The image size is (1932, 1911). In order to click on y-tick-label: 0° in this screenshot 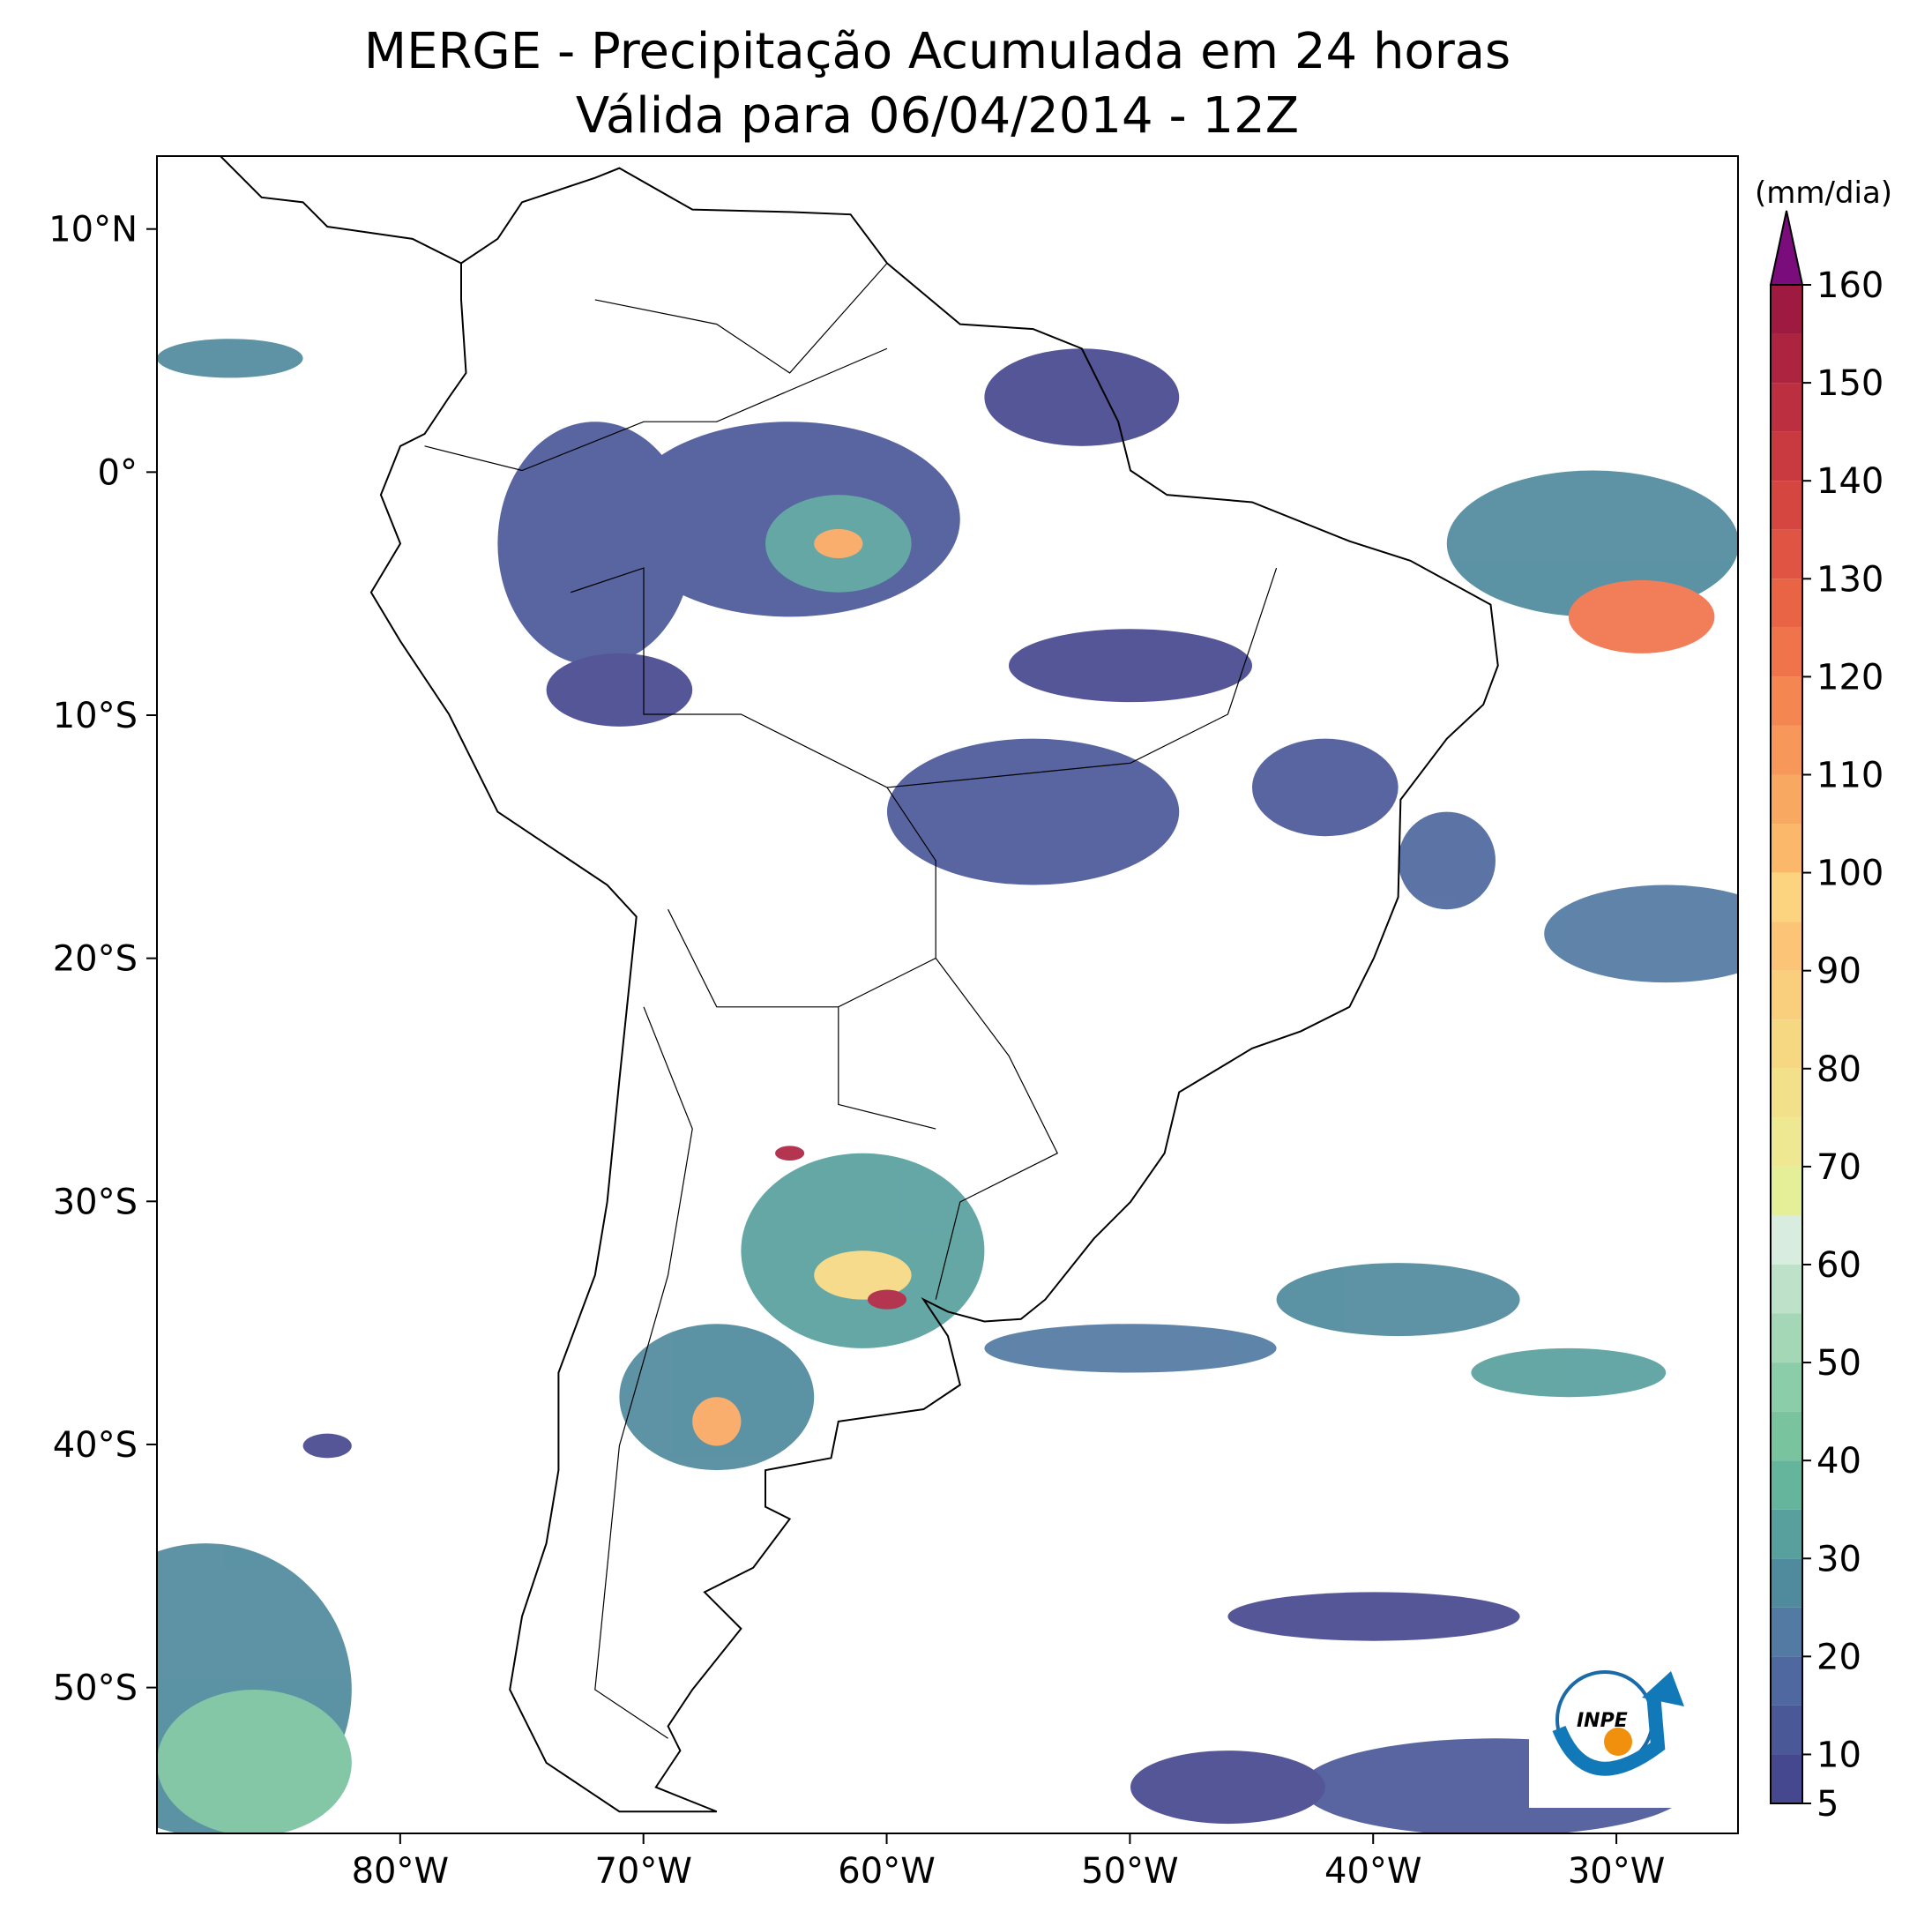, I will do `click(118, 472)`.